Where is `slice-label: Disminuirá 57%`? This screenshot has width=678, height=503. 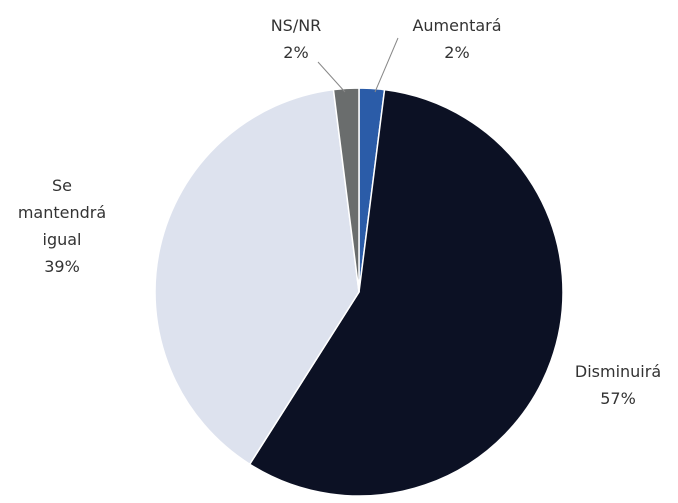
slice-label: Disminuirá 57% is located at coordinates (615, 385).